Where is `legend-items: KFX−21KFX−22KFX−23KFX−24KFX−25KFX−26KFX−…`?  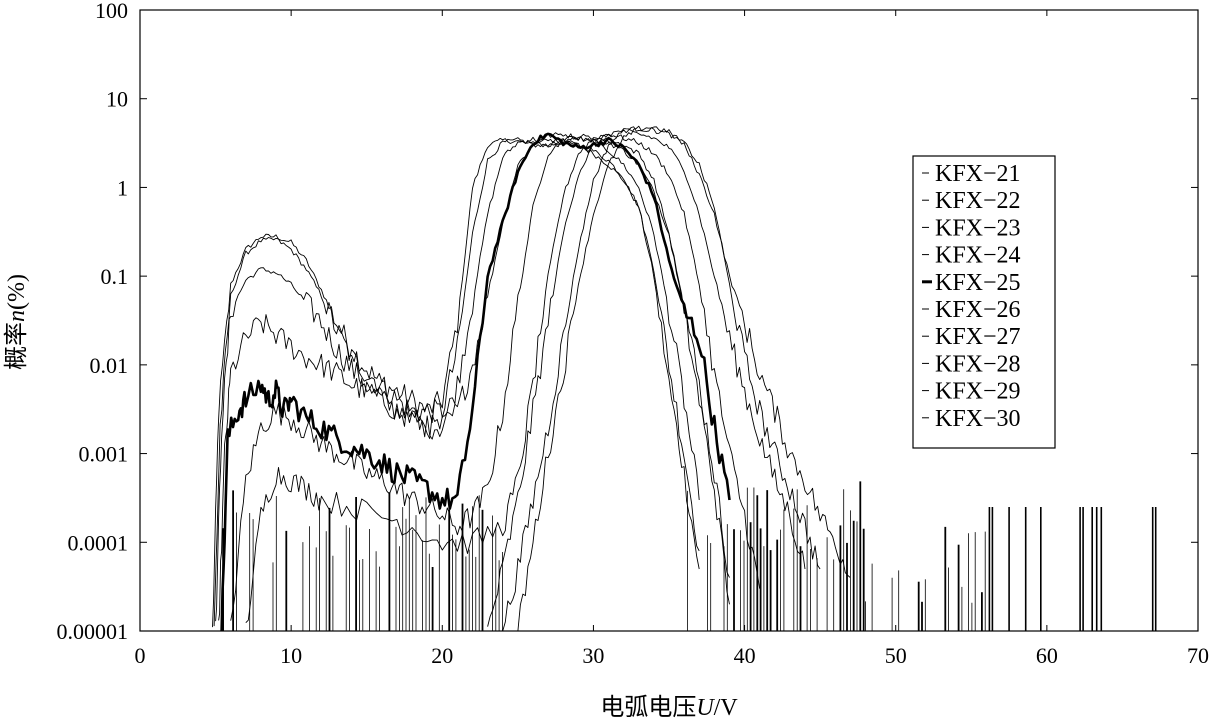 legend-items: KFX−21KFX−22KFX−23KFX−24KFX−25KFX−26KFX−… is located at coordinates (971, 296).